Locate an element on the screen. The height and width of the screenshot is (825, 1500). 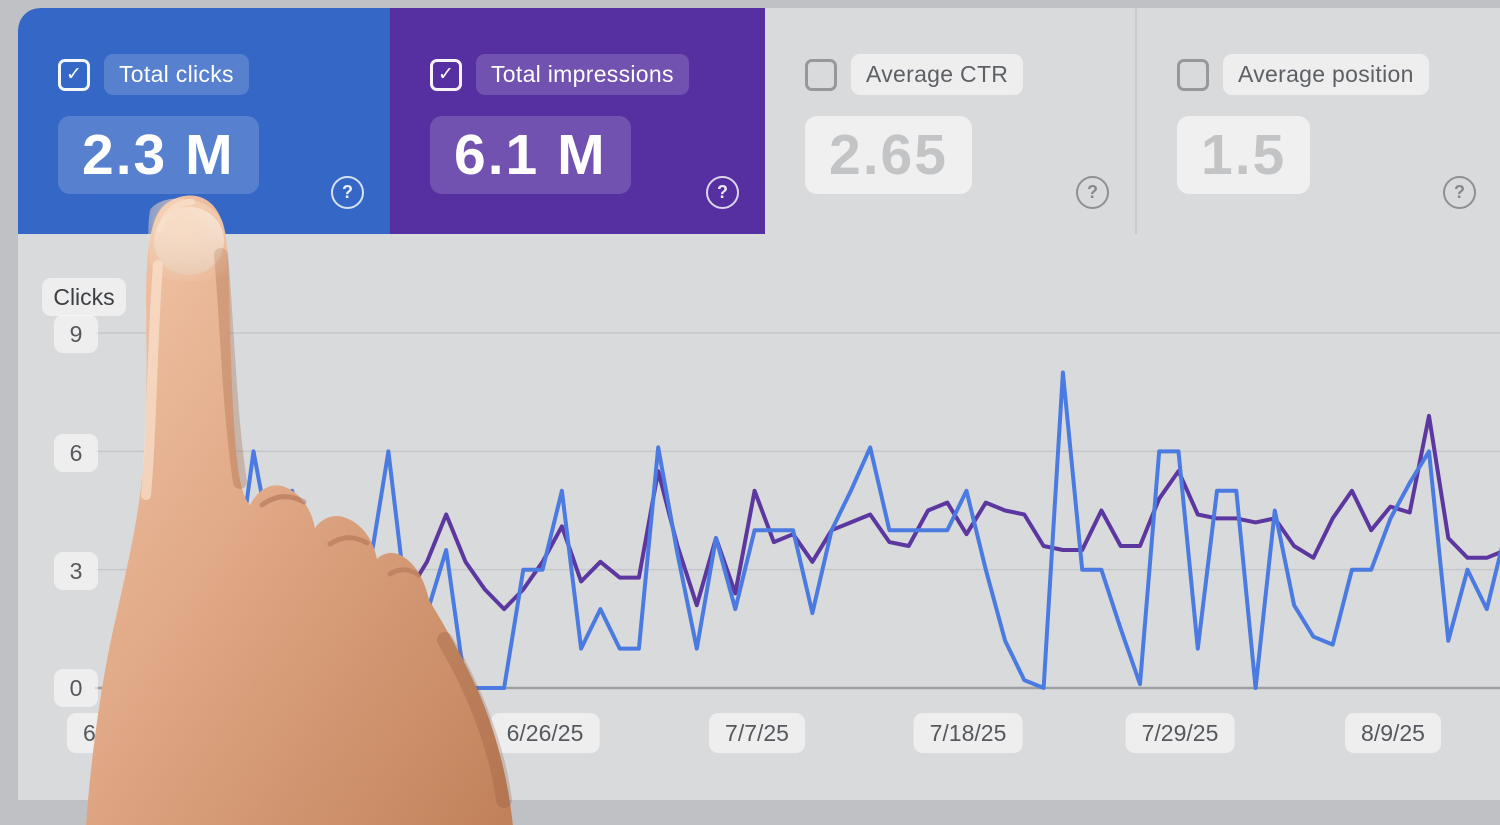
total-clicks-checkbox: ✓ is located at coordinates (74, 74).